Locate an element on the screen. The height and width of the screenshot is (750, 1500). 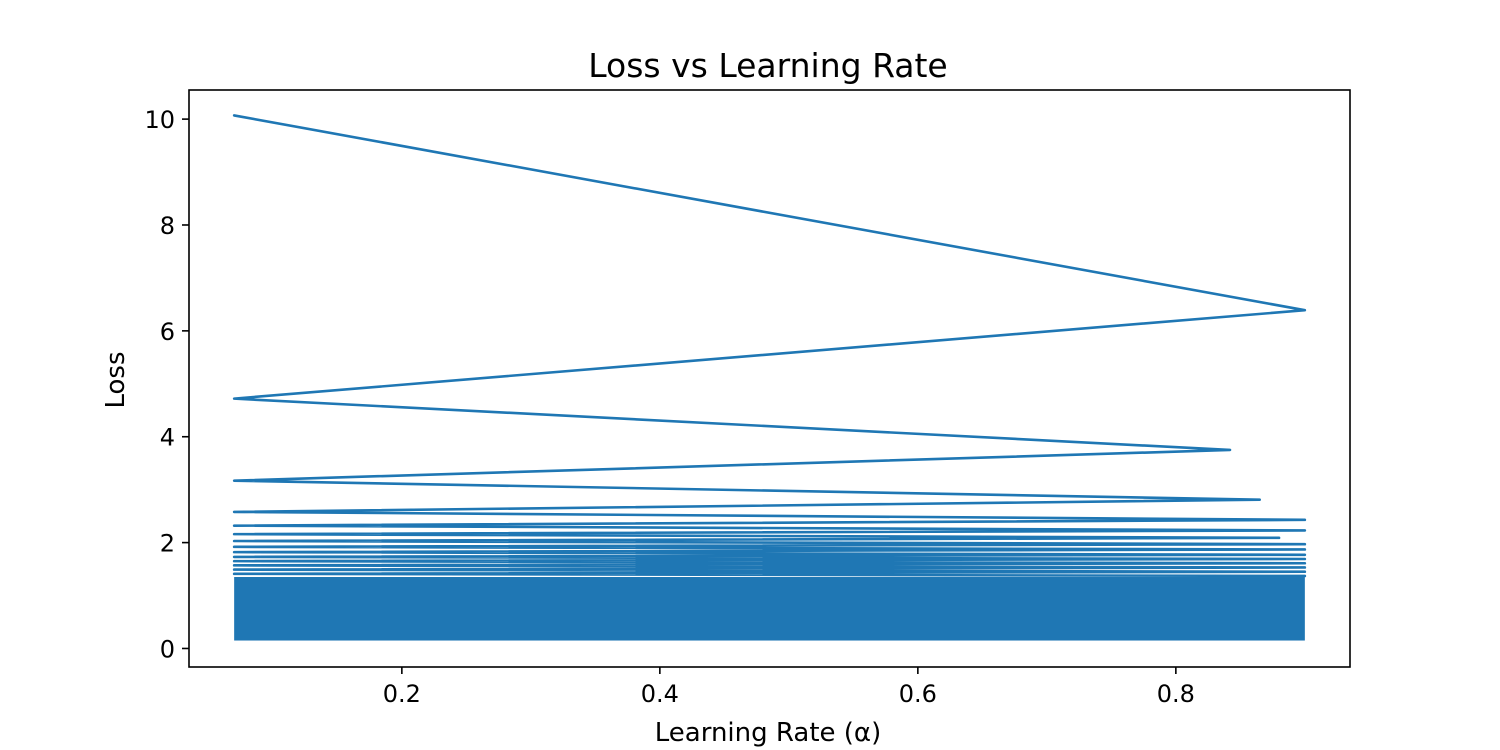
y-axis: 0 2 4 6 8 10 is located at coordinates (166, 384).